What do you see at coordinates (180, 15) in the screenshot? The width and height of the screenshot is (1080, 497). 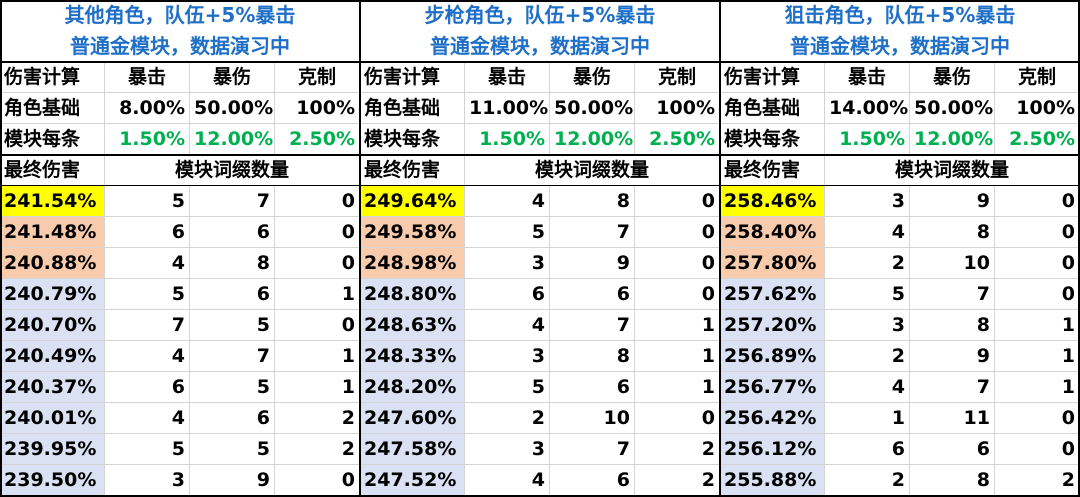 I see `panel-title: 其他角色，队伍+5%暴击` at bounding box center [180, 15].